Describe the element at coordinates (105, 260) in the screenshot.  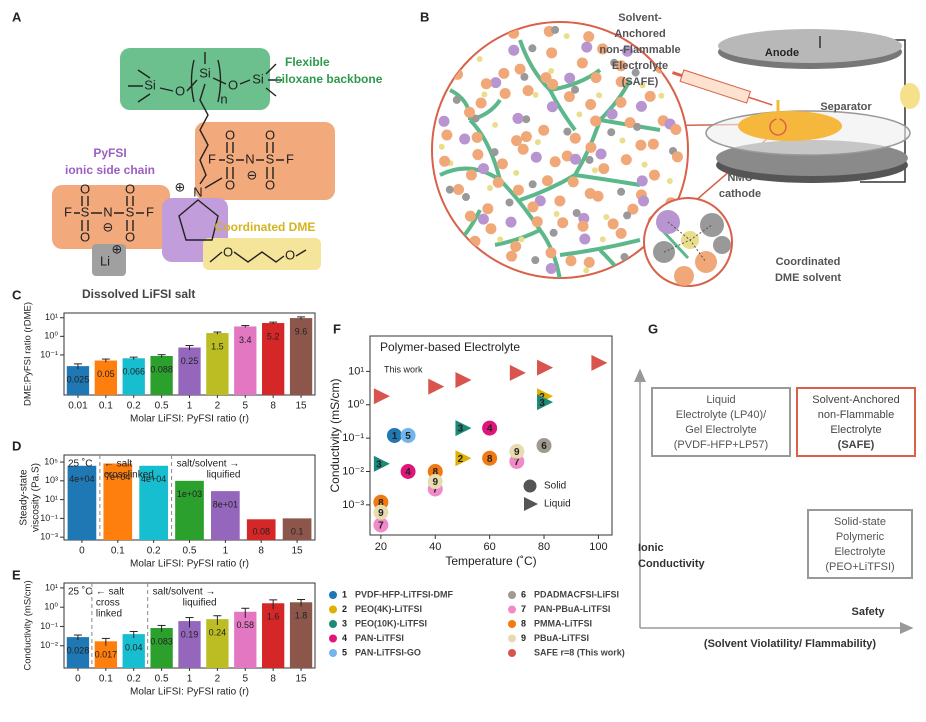
I see `atom: Li` at that location.